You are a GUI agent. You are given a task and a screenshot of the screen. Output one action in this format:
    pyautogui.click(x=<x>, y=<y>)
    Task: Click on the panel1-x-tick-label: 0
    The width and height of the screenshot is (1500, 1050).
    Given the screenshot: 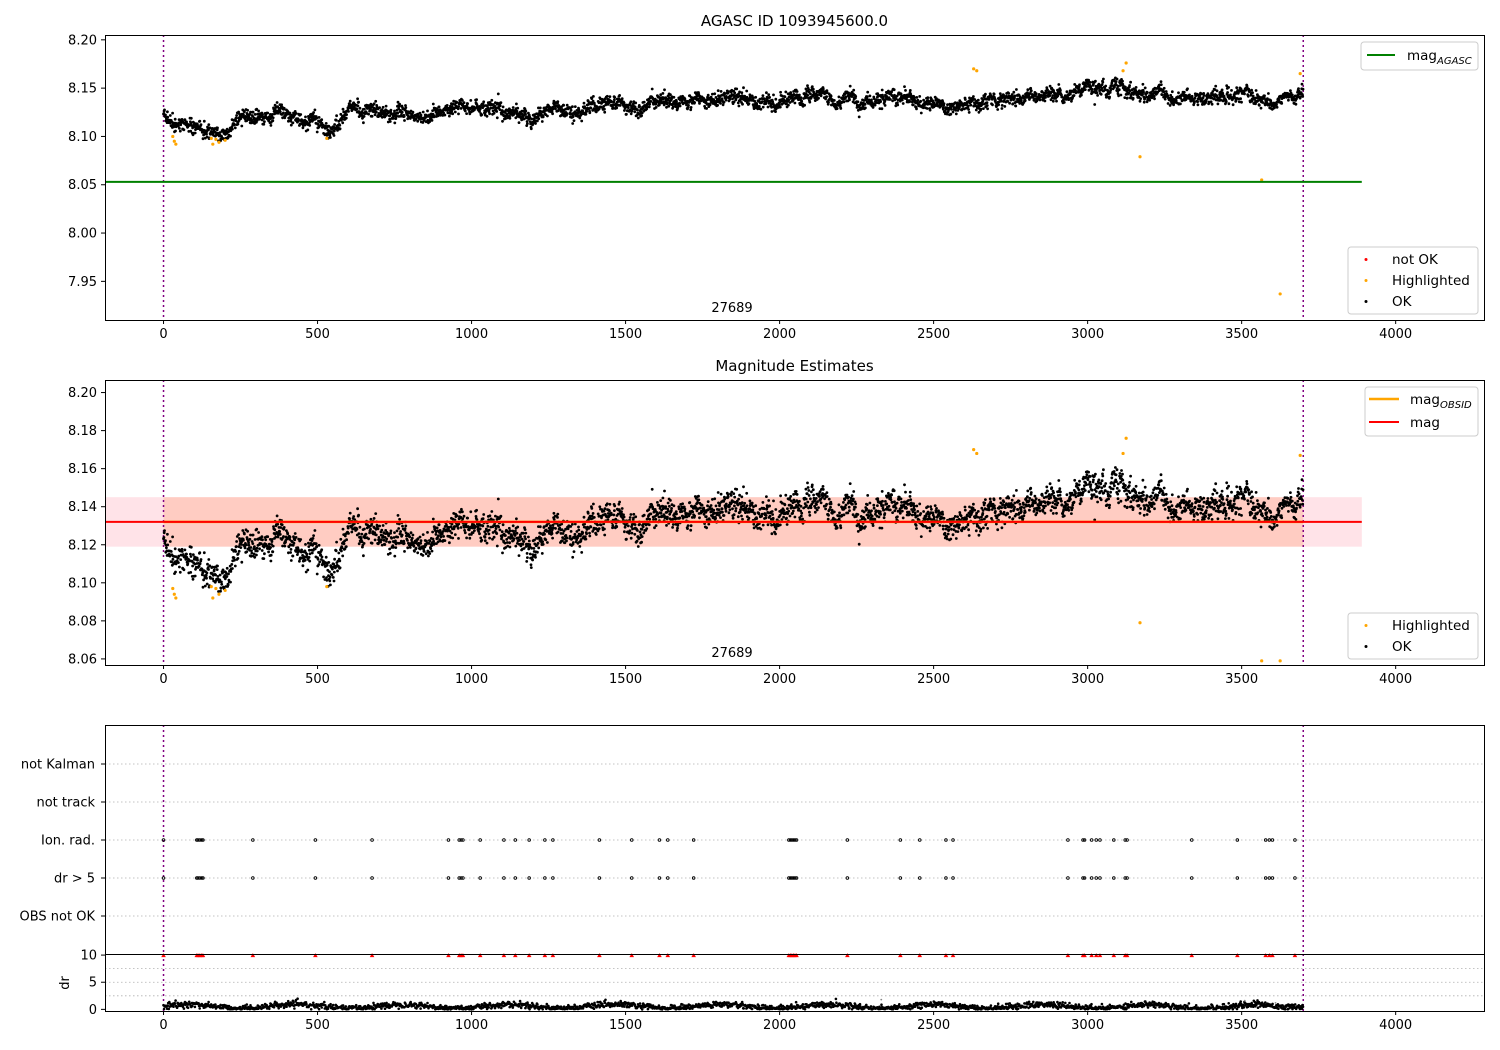 What is the action you would take?
    pyautogui.click(x=163, y=334)
    